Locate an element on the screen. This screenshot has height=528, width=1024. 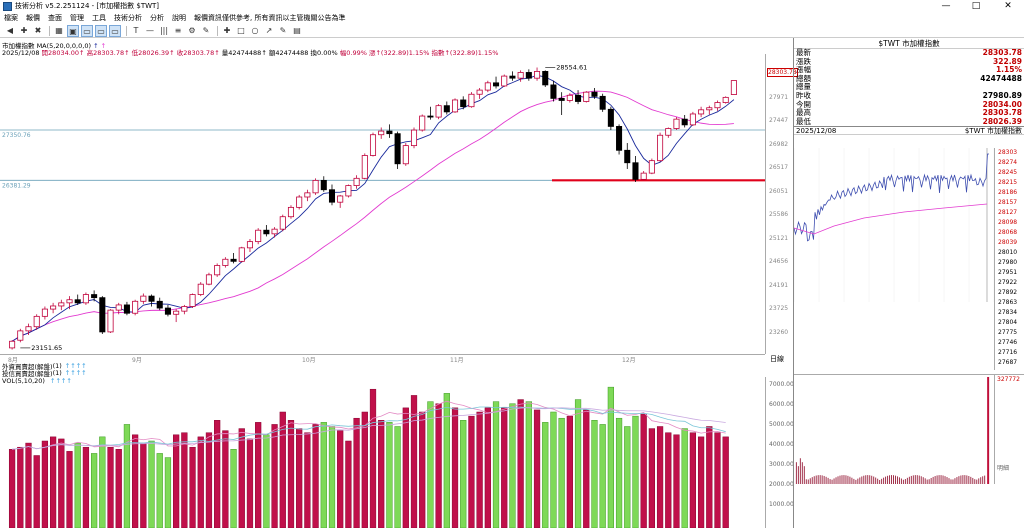
volume-indicator-label: VOL(5,10,20) ↑↑↑↑ is located at coordinates (37, 381).